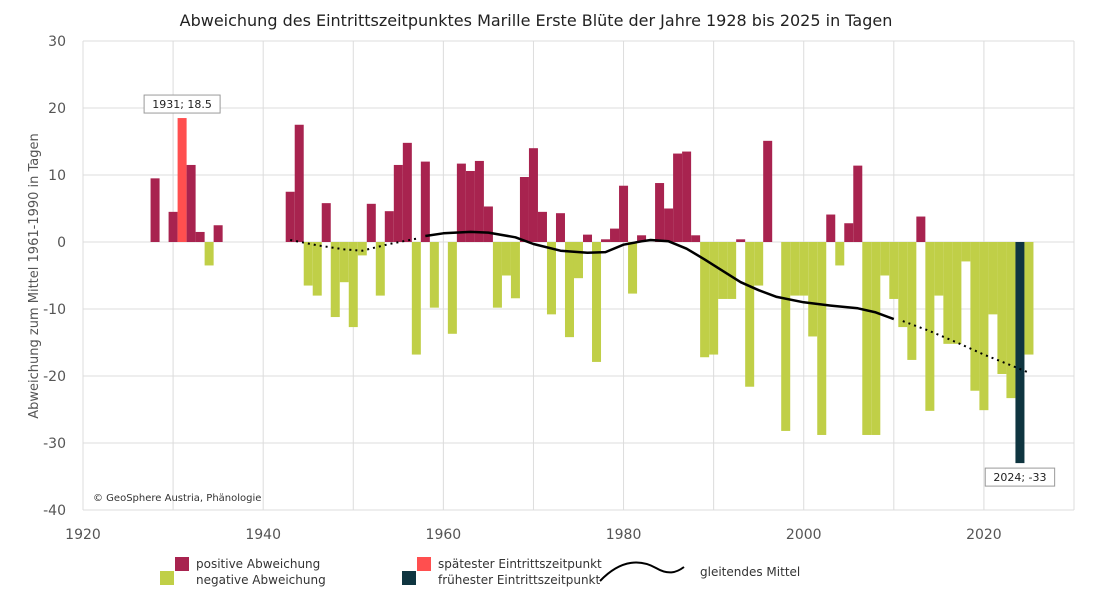 The height and width of the screenshot is (600, 1101). I want to click on legend-label-positive: positive Abweichung, so click(258, 564).